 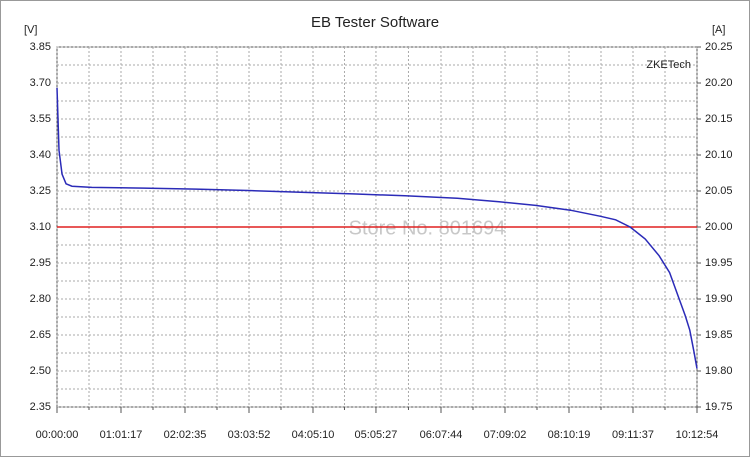 What do you see at coordinates (30, 30) in the screenshot?
I see `y-axis-label: [V]` at bounding box center [30, 30].